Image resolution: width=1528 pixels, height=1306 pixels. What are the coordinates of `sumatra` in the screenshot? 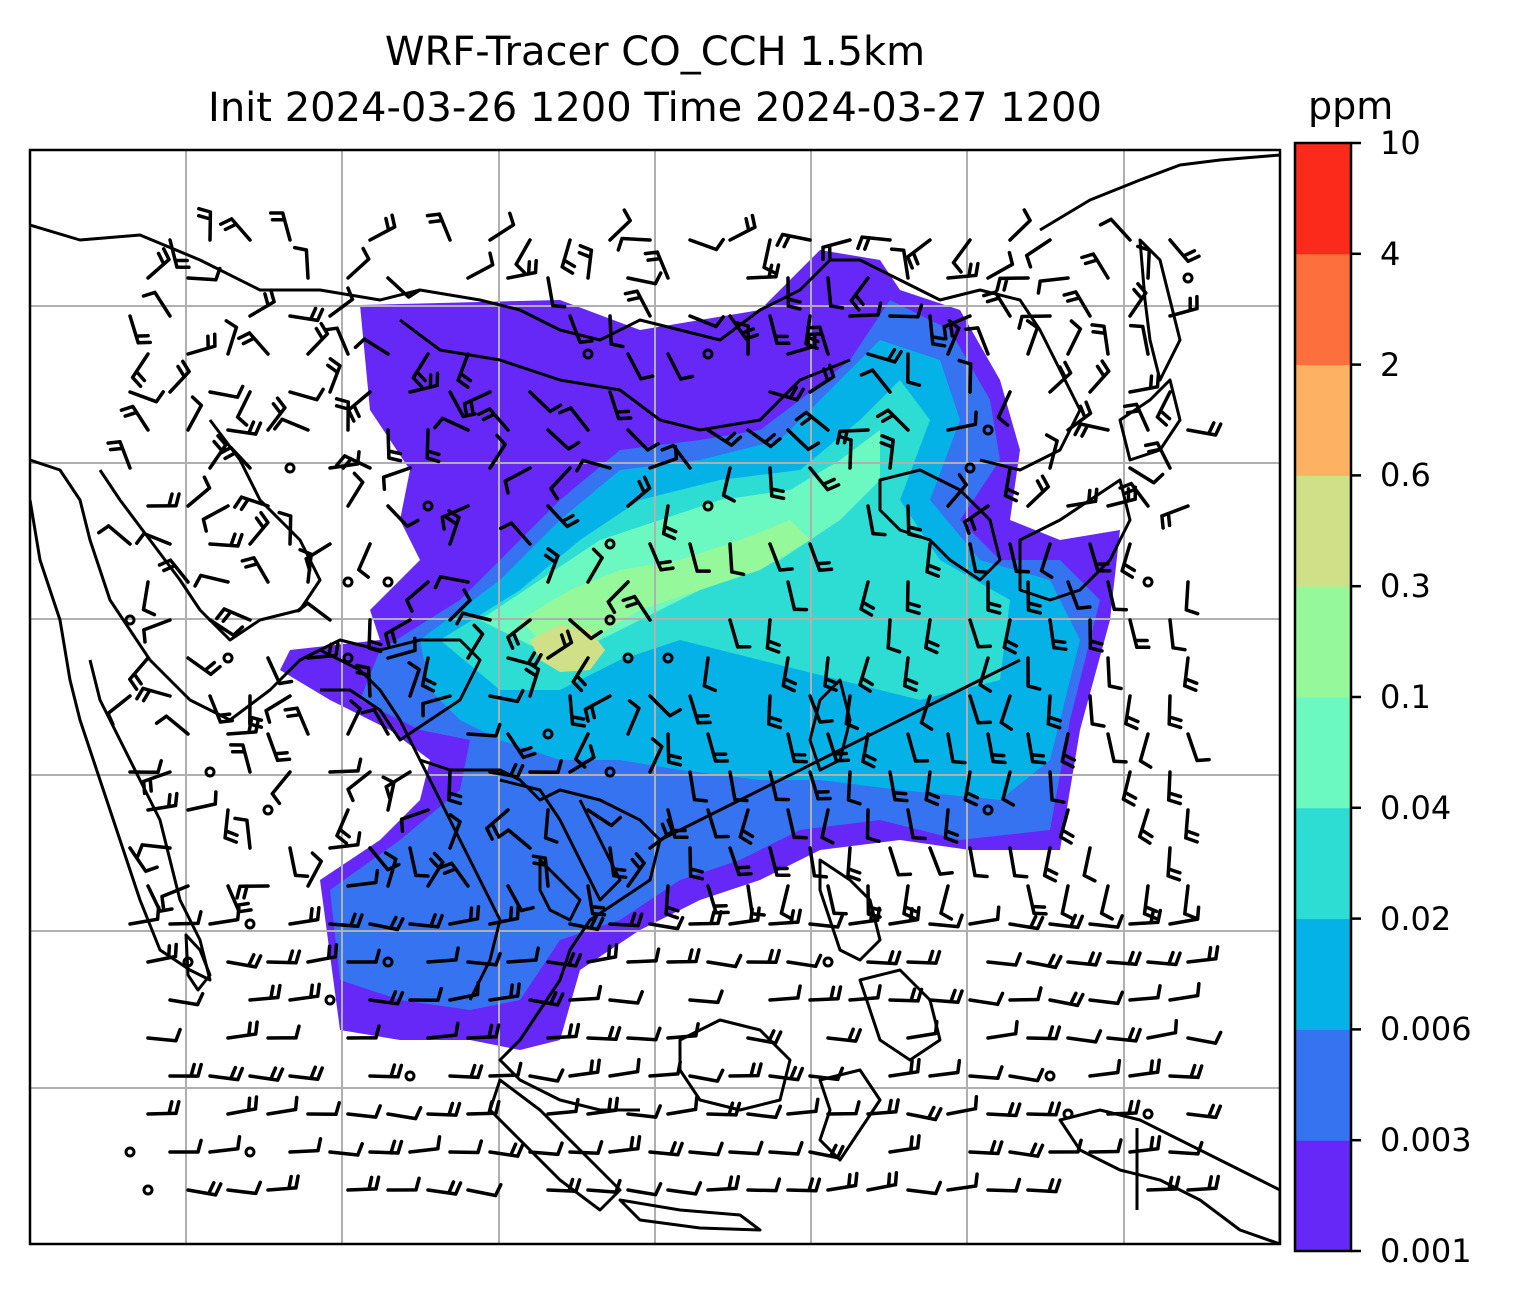 It's located at (555, 1145).